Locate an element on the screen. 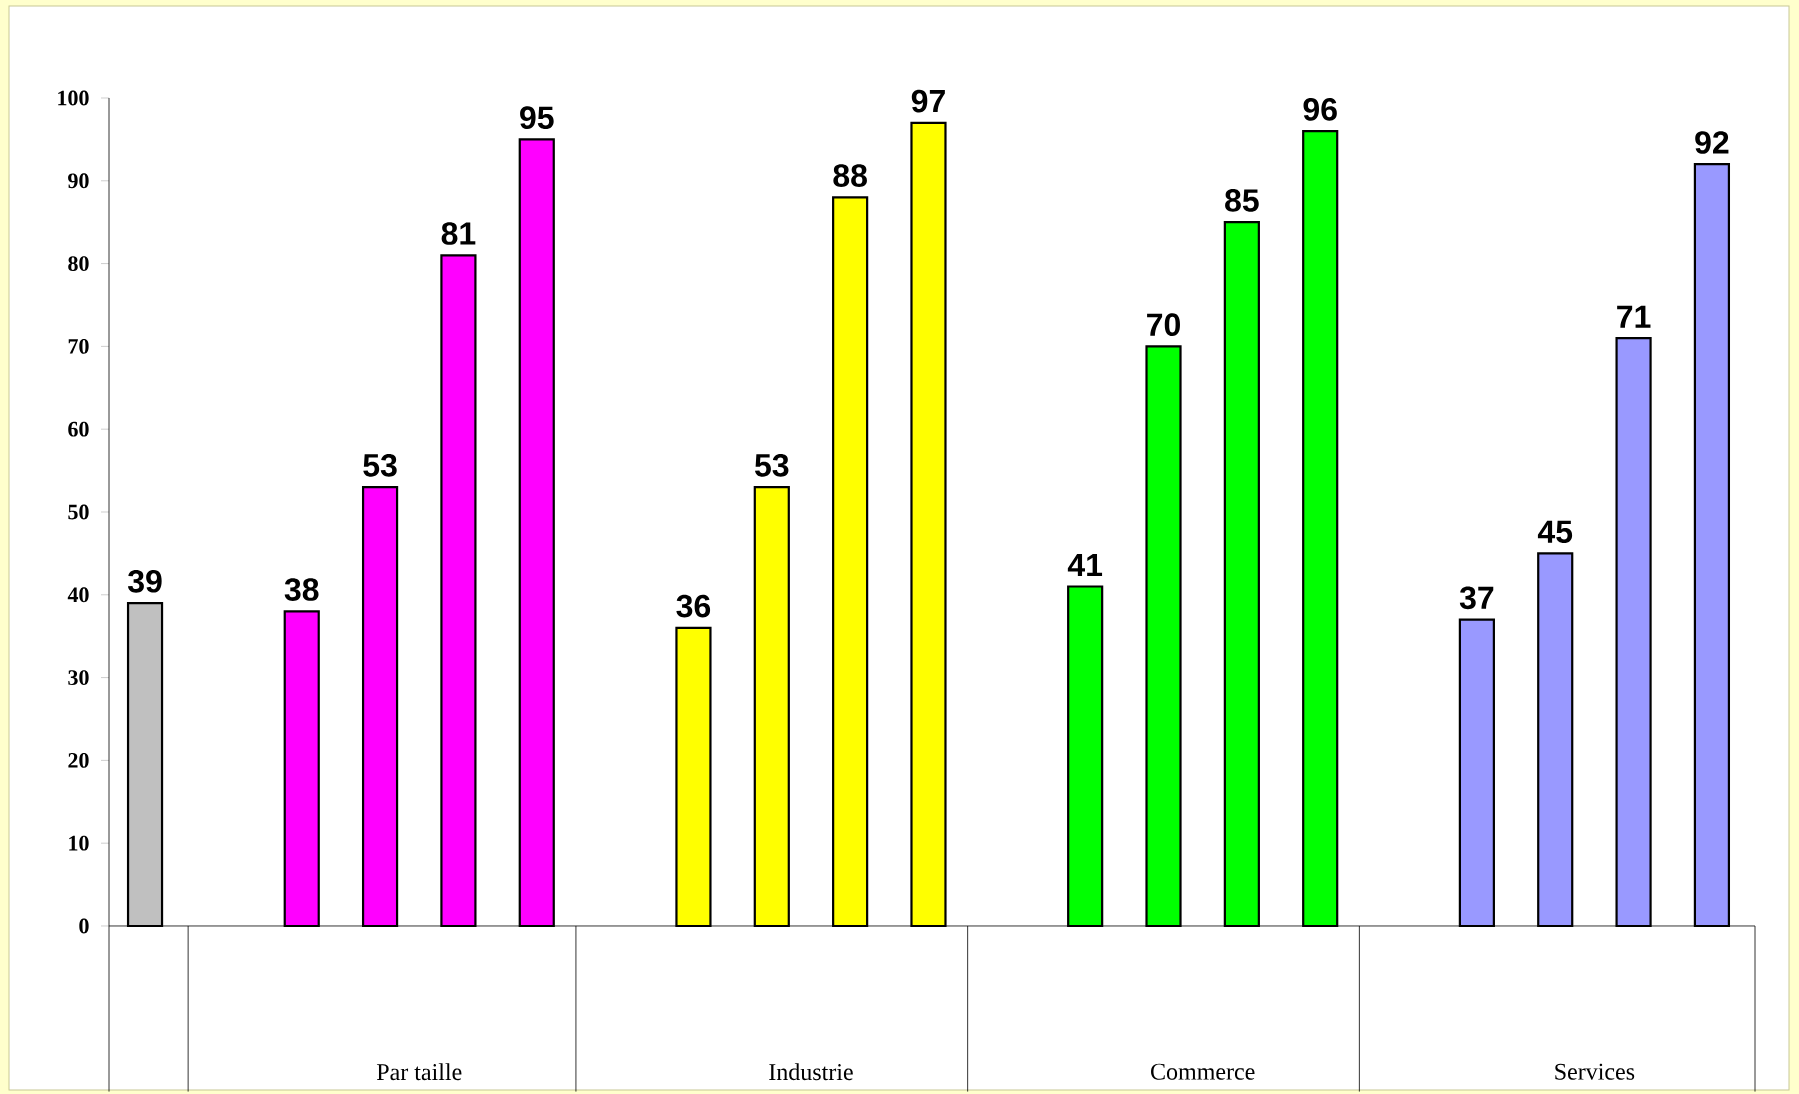 The width and height of the screenshot is (1799, 1094). y-tick-label: 80 is located at coordinates (78, 264).